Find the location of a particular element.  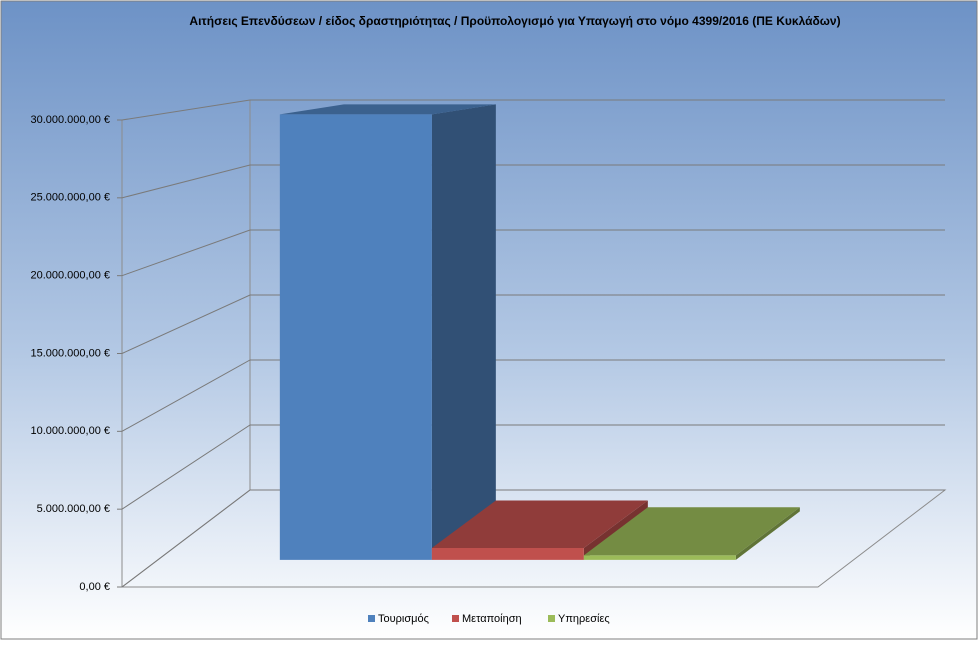

y-tick-label: 25.000.000,00 € is located at coordinates (70, 198).